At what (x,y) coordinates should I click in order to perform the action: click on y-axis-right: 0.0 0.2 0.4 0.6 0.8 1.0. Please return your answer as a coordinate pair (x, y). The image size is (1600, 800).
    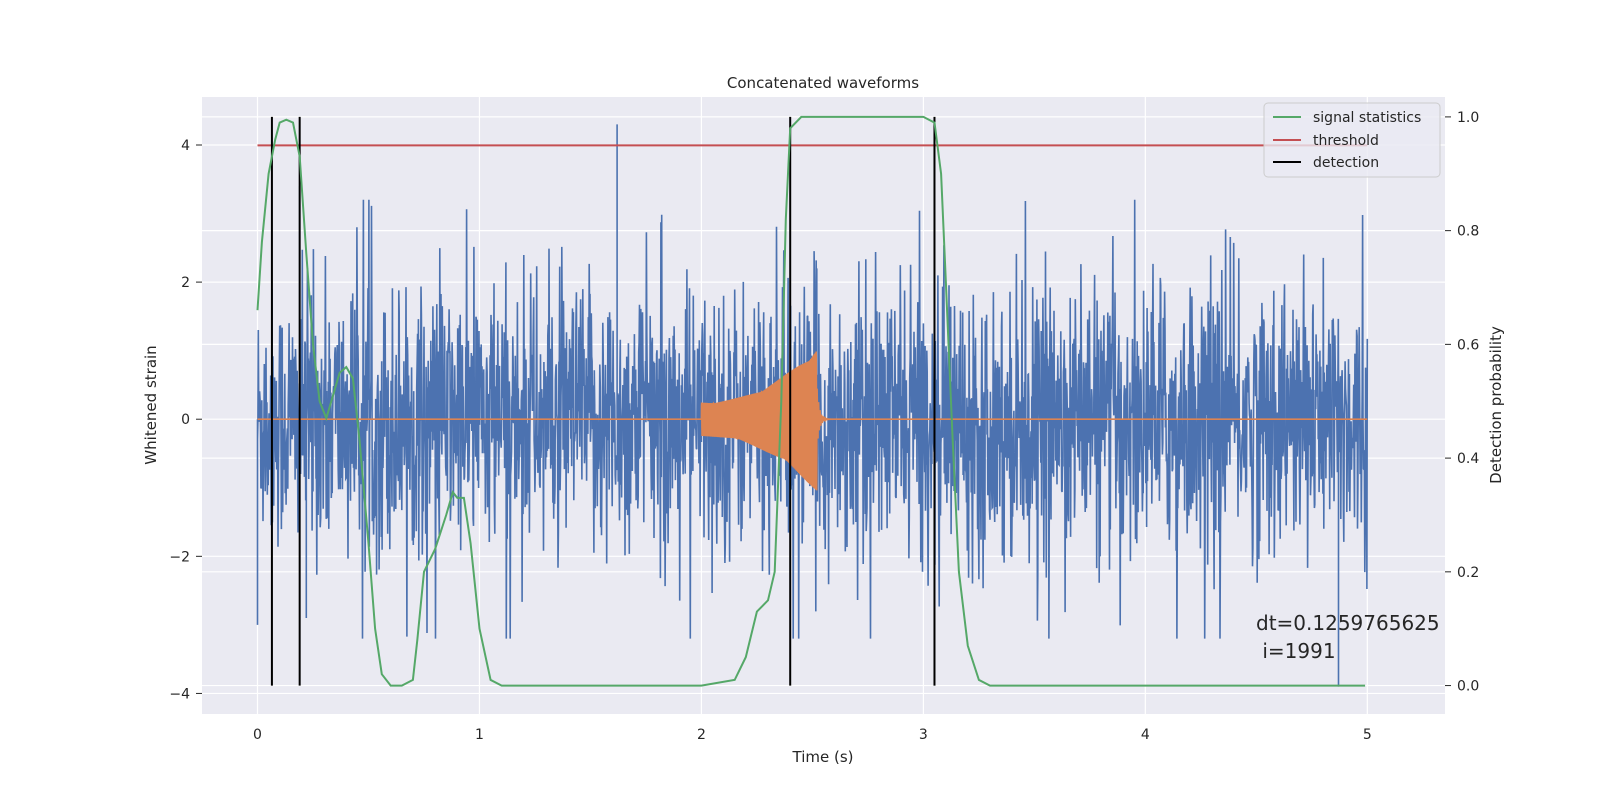
    Looking at the image, I should click on (1462, 402).